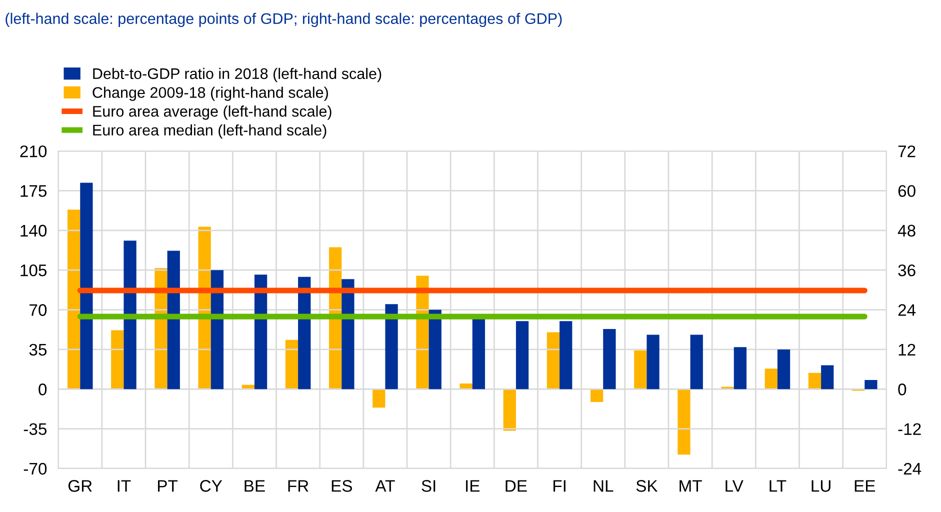 The height and width of the screenshot is (512, 941). What do you see at coordinates (473, 486) in the screenshot?
I see `x-tick-label: IE` at bounding box center [473, 486].